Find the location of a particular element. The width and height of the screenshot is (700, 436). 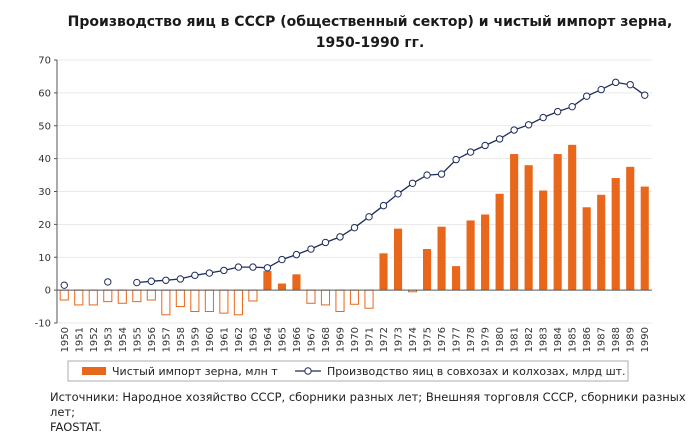

chart-title-line2: 1950-1990 гг. is located at coordinates (370, 43).